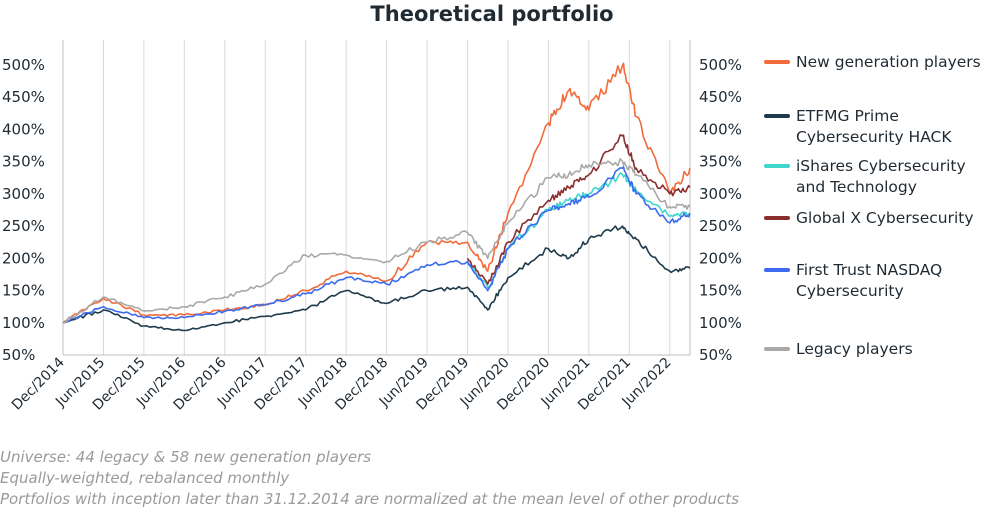  What do you see at coordinates (720, 258) in the screenshot?
I see `y-tick-label-right: 200%` at bounding box center [720, 258].